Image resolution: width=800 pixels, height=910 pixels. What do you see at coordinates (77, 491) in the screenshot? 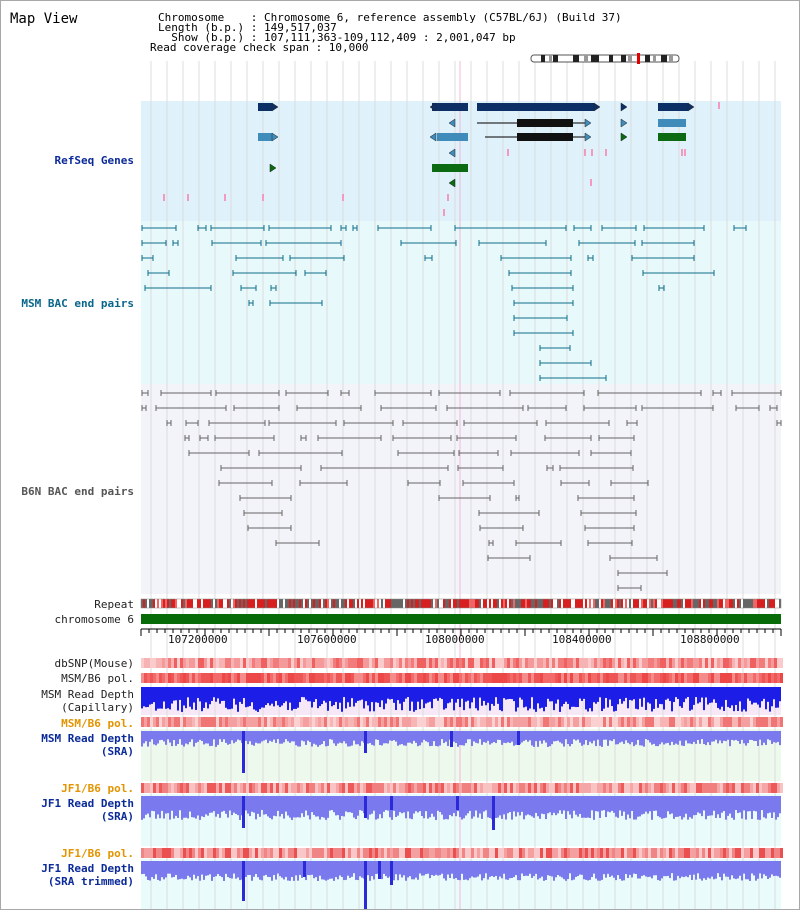
I see `track-label-b6n-bac: B6N BAC end pairs` at bounding box center [77, 491].